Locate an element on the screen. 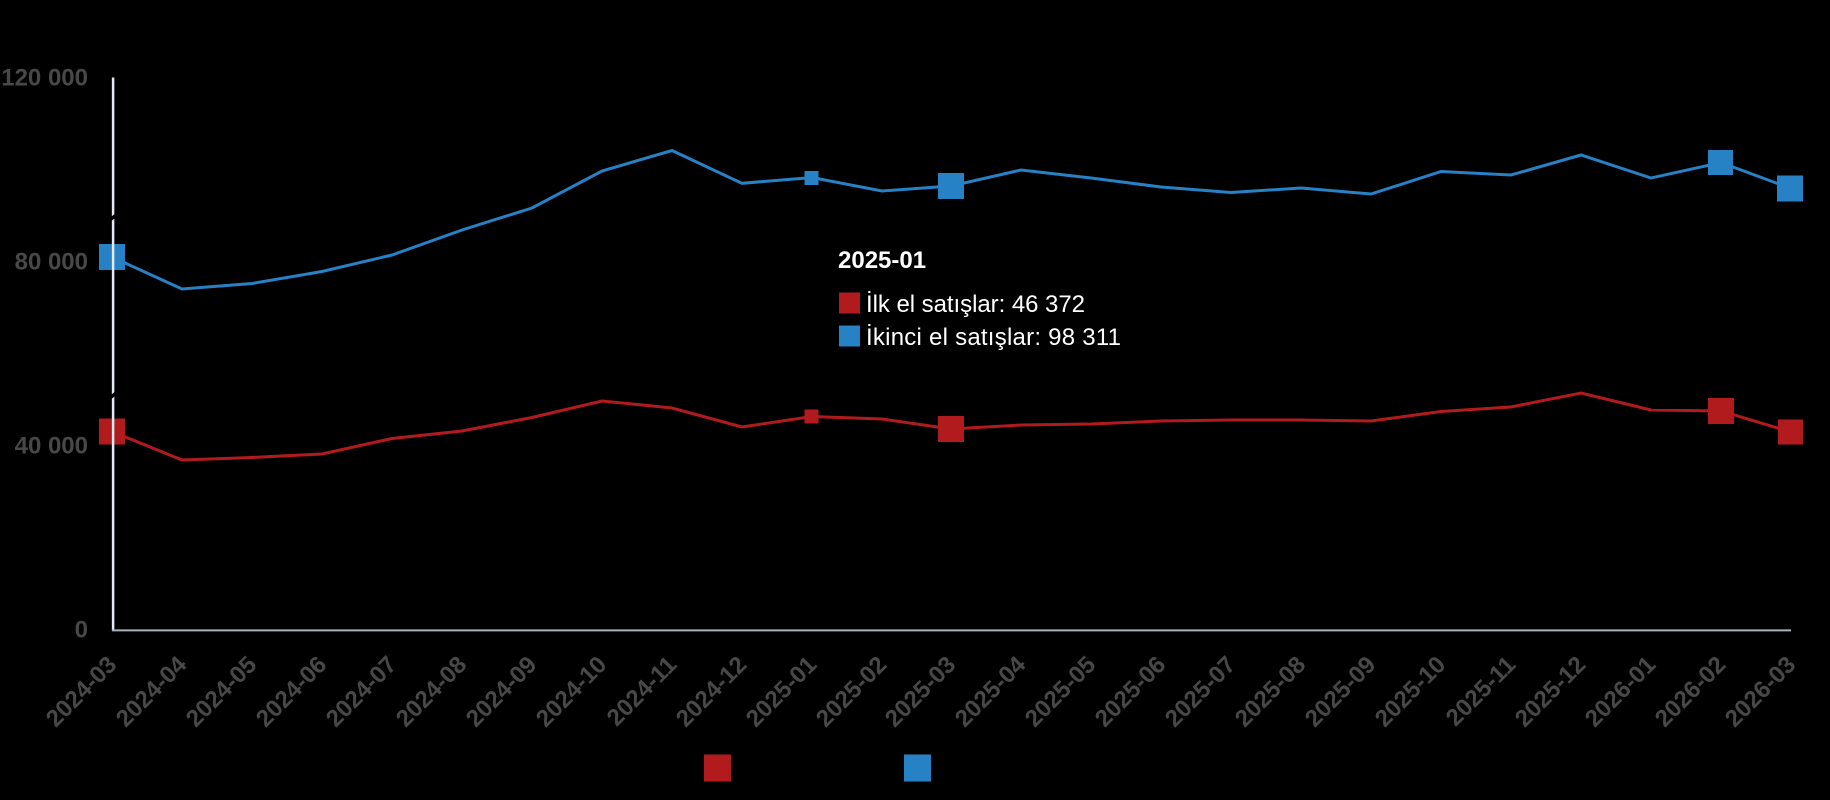 The width and height of the screenshot is (1830, 800). svg-text: İkinci el satışlar: 98 311 is located at coordinates (993, 337).